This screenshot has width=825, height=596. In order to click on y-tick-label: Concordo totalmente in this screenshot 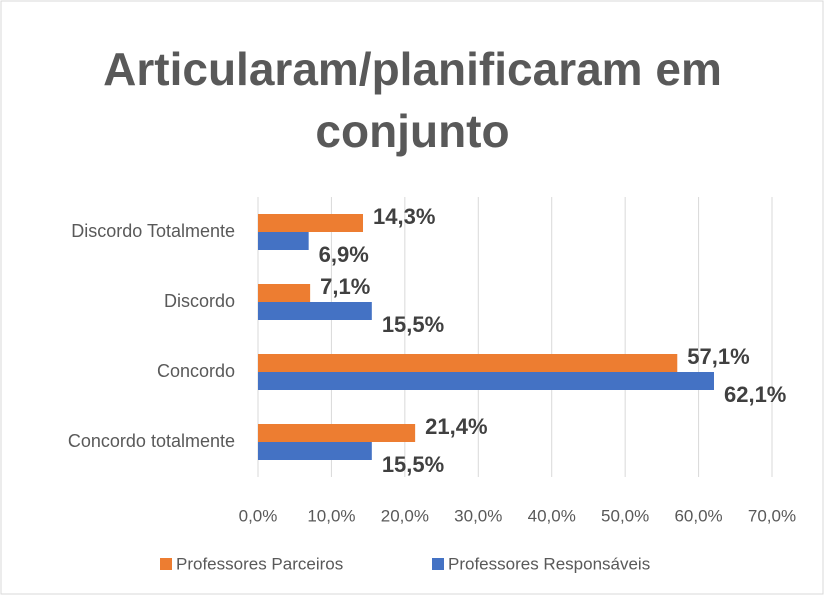, I will do `click(151, 441)`.